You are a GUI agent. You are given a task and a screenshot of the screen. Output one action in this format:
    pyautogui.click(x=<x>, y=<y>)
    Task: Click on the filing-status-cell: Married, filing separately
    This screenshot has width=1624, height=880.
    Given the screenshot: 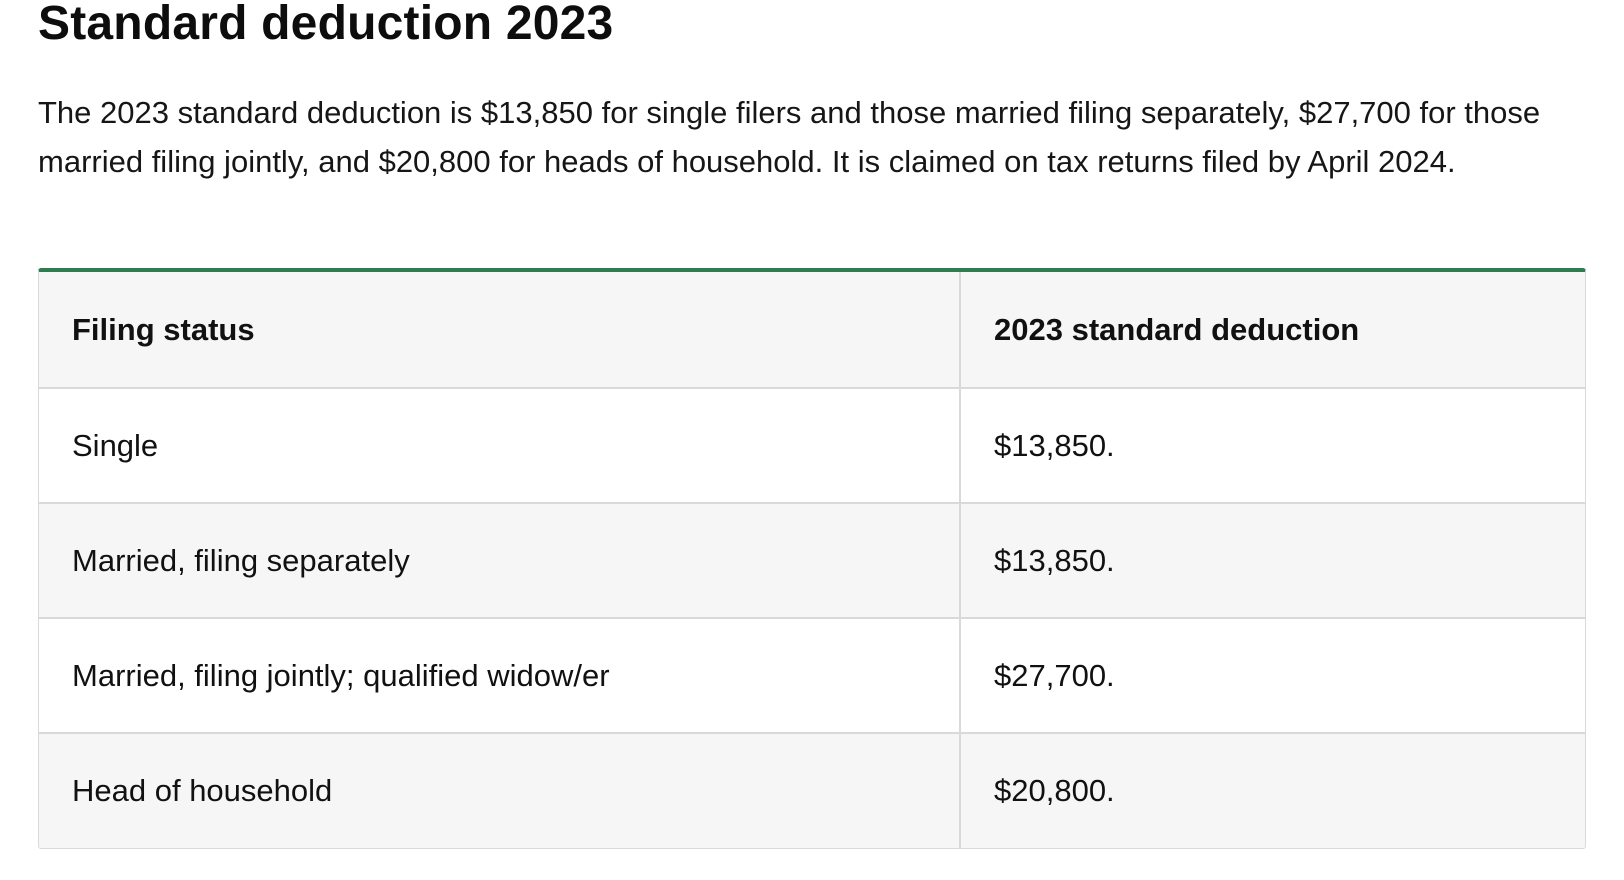 What is the action you would take?
    pyautogui.click(x=500, y=561)
    